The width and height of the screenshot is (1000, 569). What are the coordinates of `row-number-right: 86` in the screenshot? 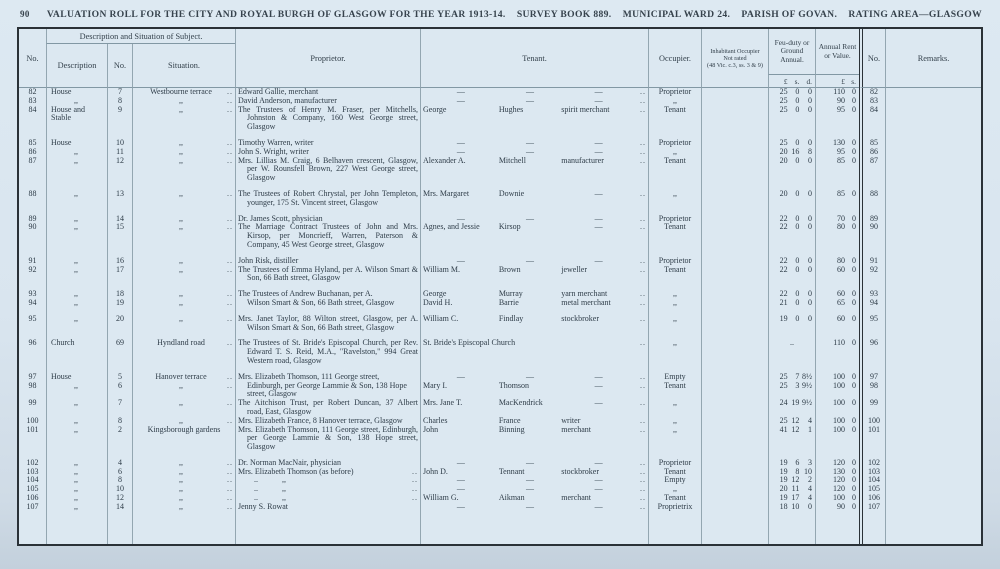 It's located at (872, 152).